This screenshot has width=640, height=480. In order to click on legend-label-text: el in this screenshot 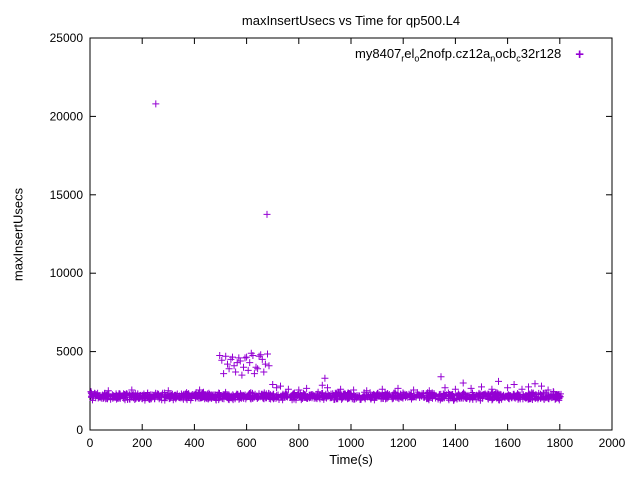, I will do `click(409, 53)`.